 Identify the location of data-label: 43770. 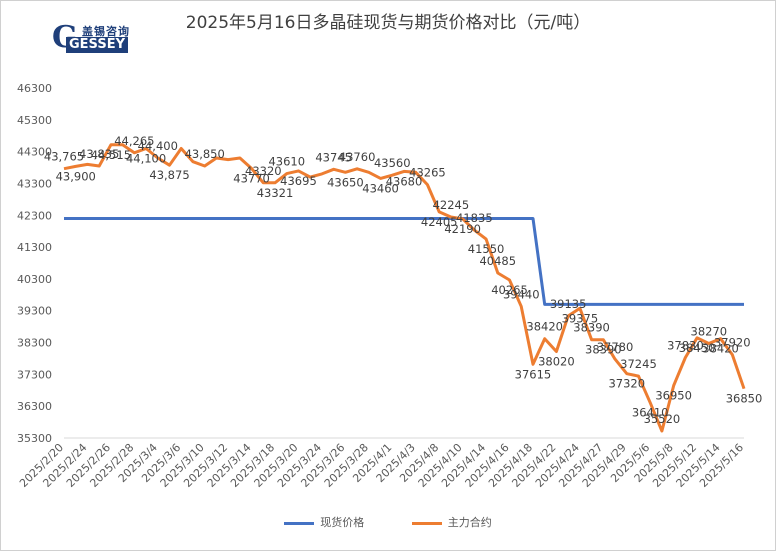
(251, 179).